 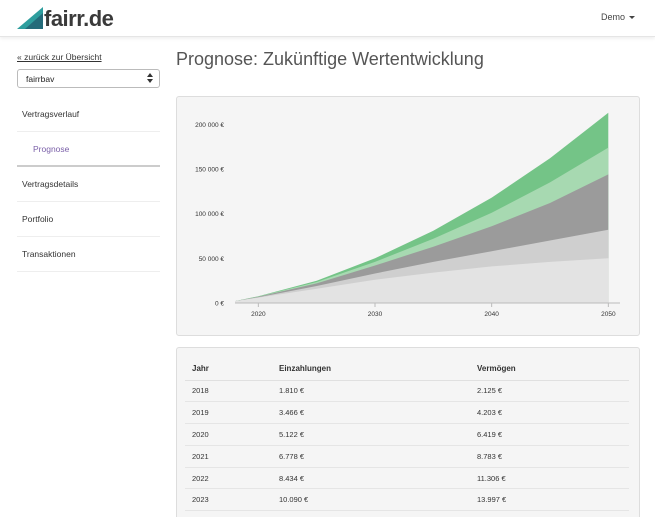 I want to click on contract-select-value: fairrbav, so click(x=40, y=79).